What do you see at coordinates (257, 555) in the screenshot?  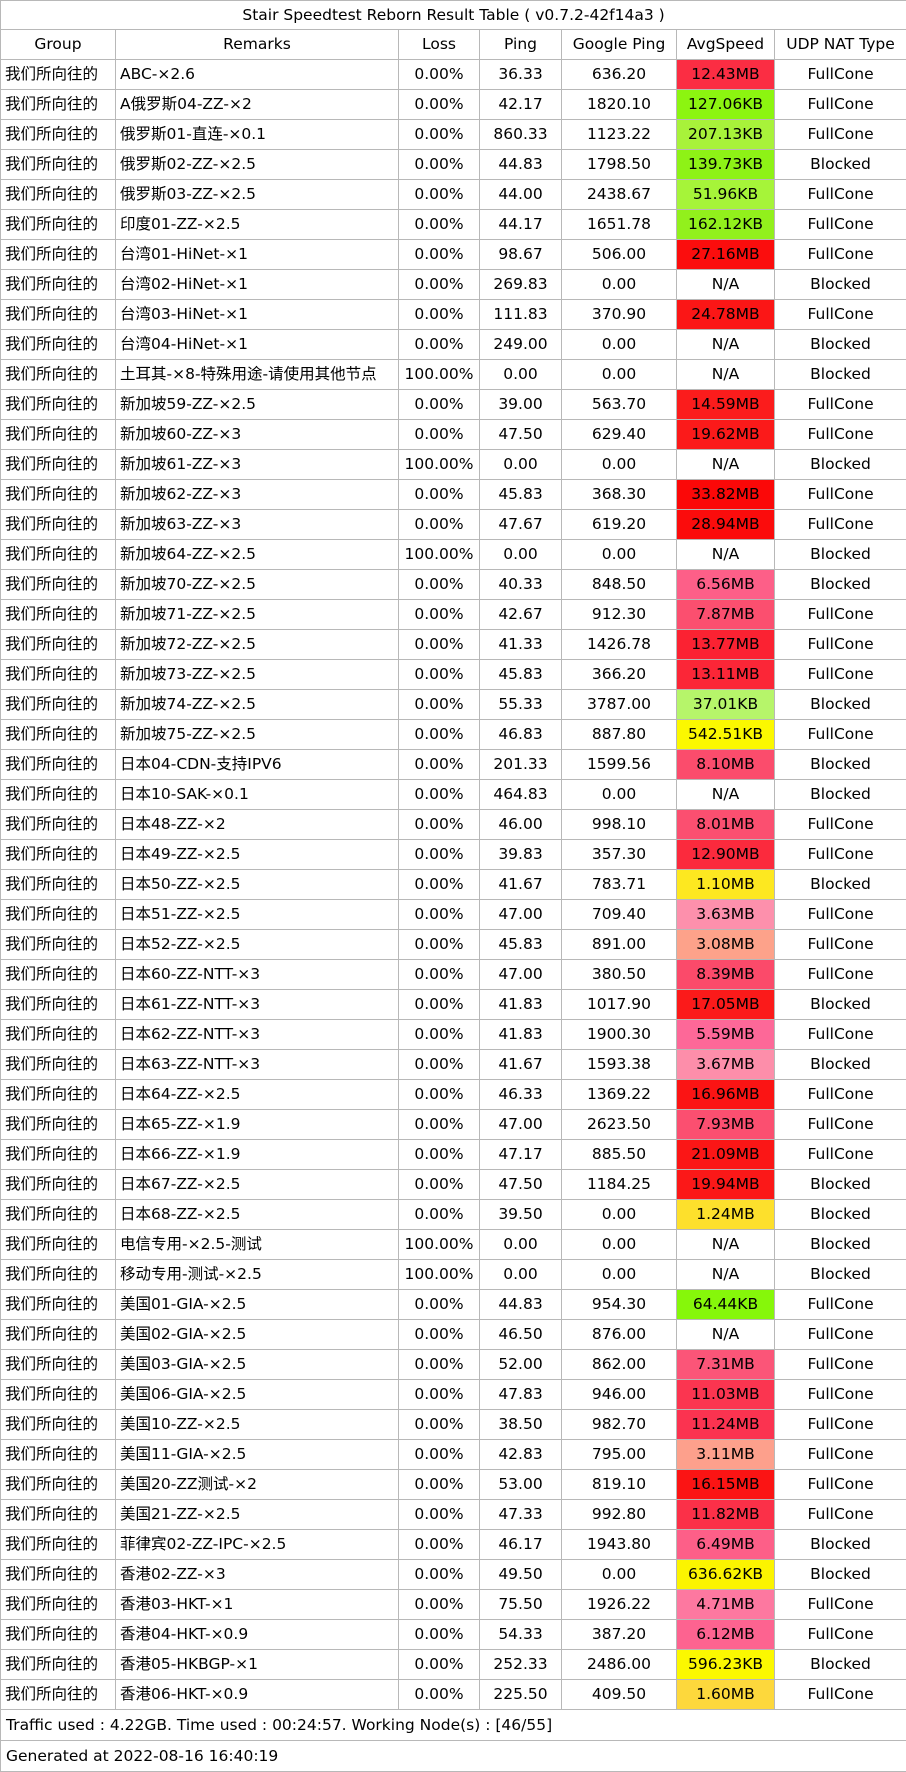 I see `cell-remarks: 新加坡64-ZZ-×2.5` at bounding box center [257, 555].